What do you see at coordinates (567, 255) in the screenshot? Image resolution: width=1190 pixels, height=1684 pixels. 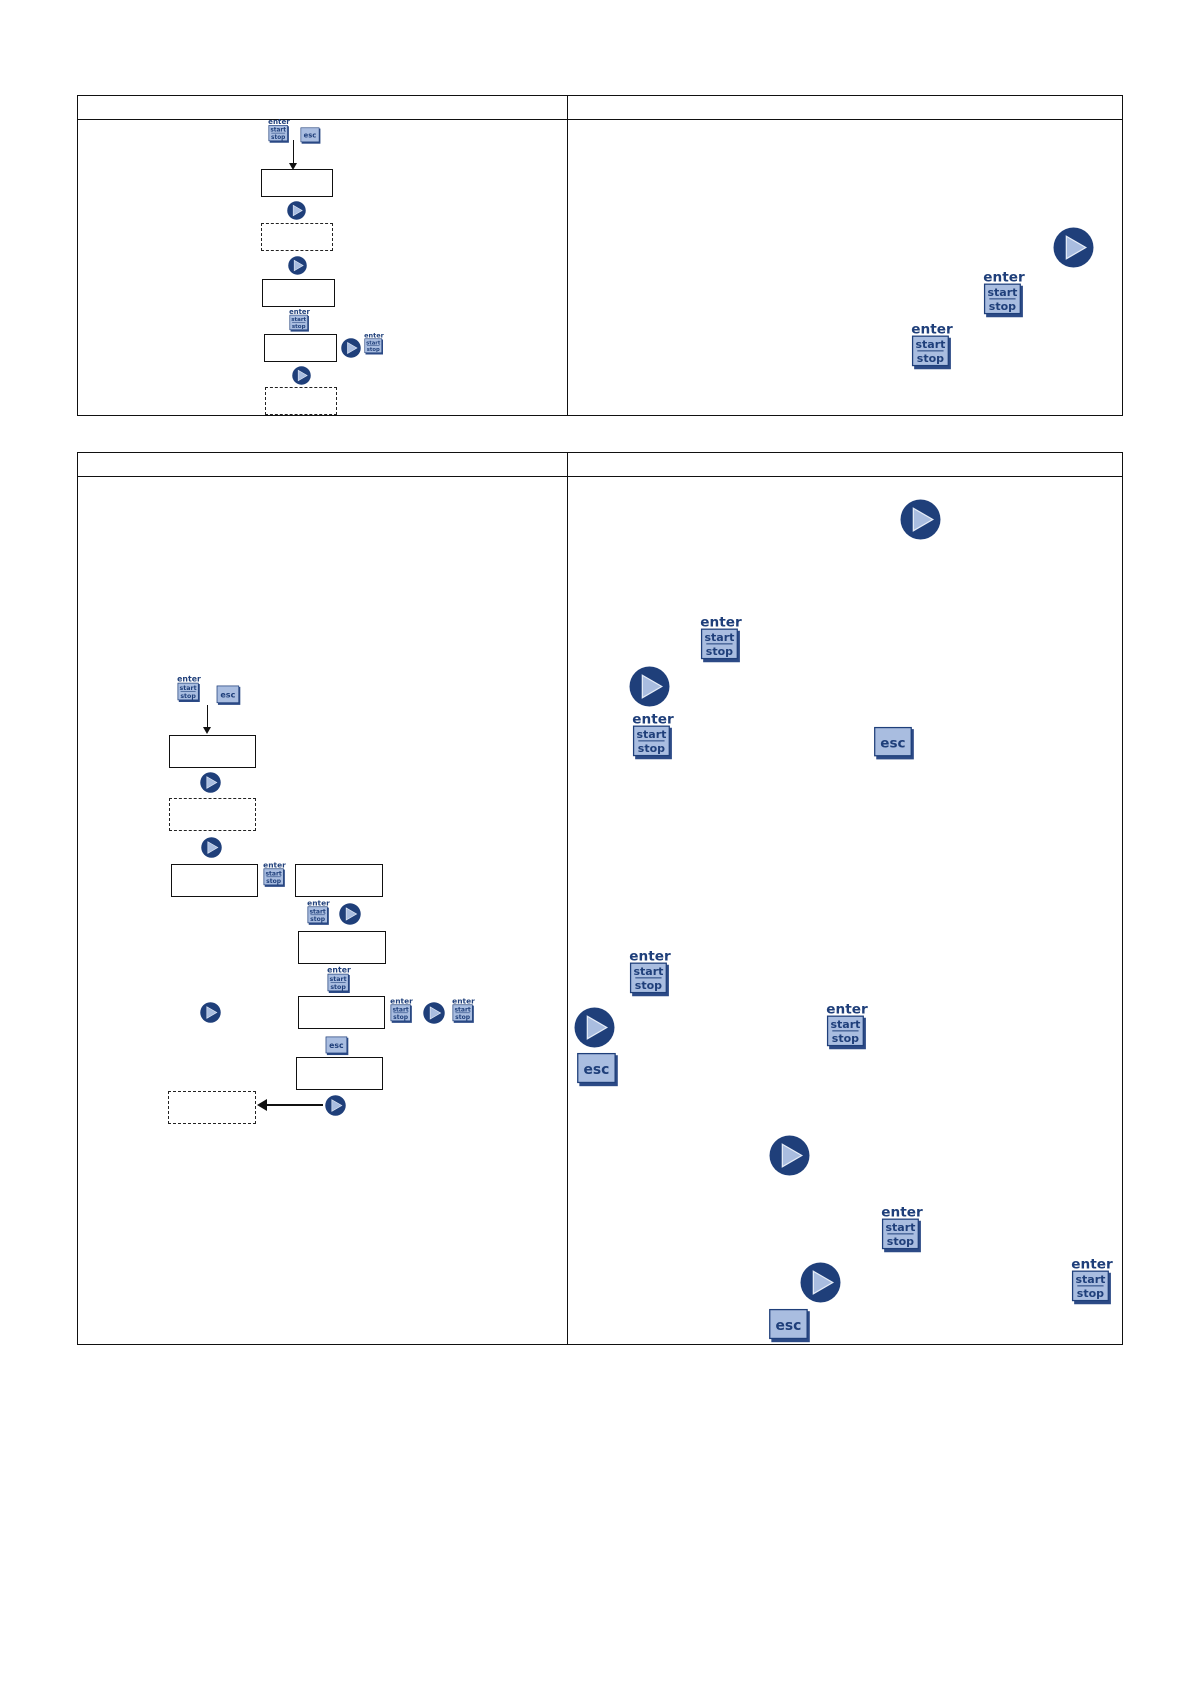 I see `table-1-column-divider` at bounding box center [567, 255].